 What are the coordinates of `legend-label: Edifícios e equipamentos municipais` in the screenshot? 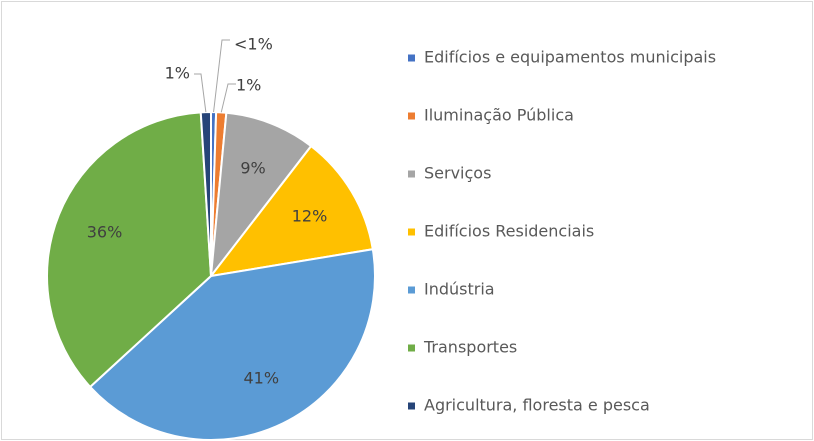 It's located at (570, 57).